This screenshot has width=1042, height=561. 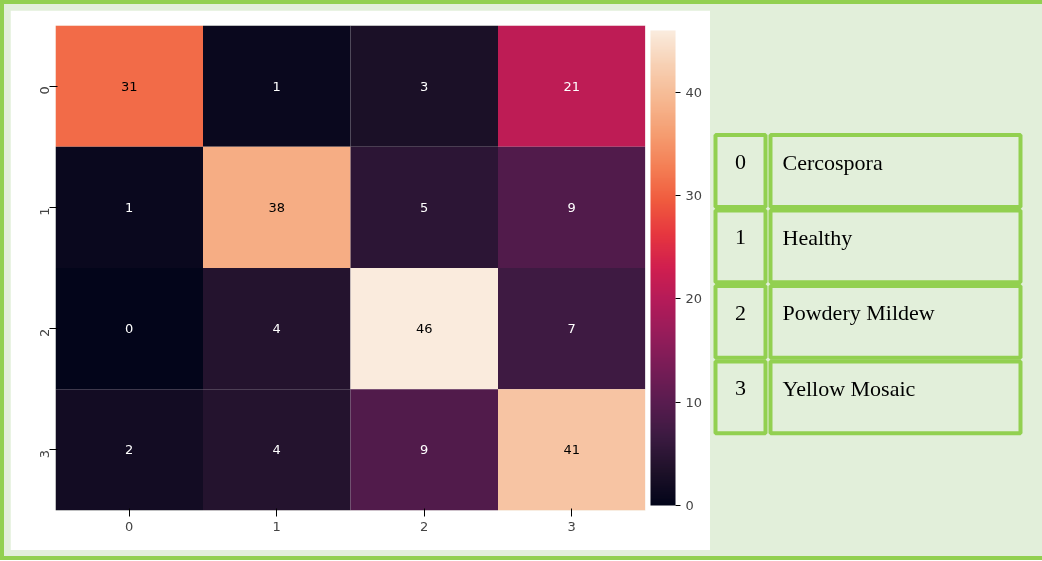 What do you see at coordinates (740, 237) in the screenshot?
I see `text: 1` at bounding box center [740, 237].